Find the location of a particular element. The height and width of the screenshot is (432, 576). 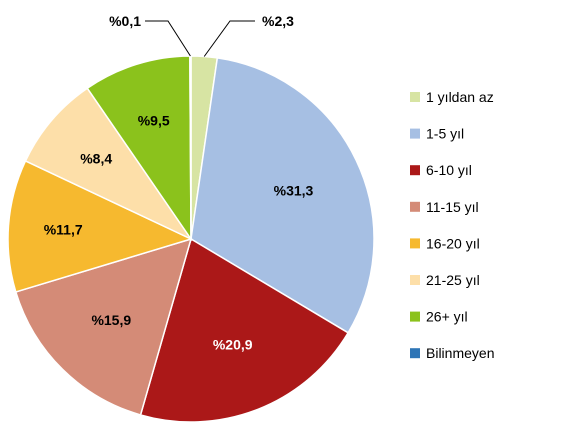

pie-slice-26plus-yil is located at coordinates (139, 148).